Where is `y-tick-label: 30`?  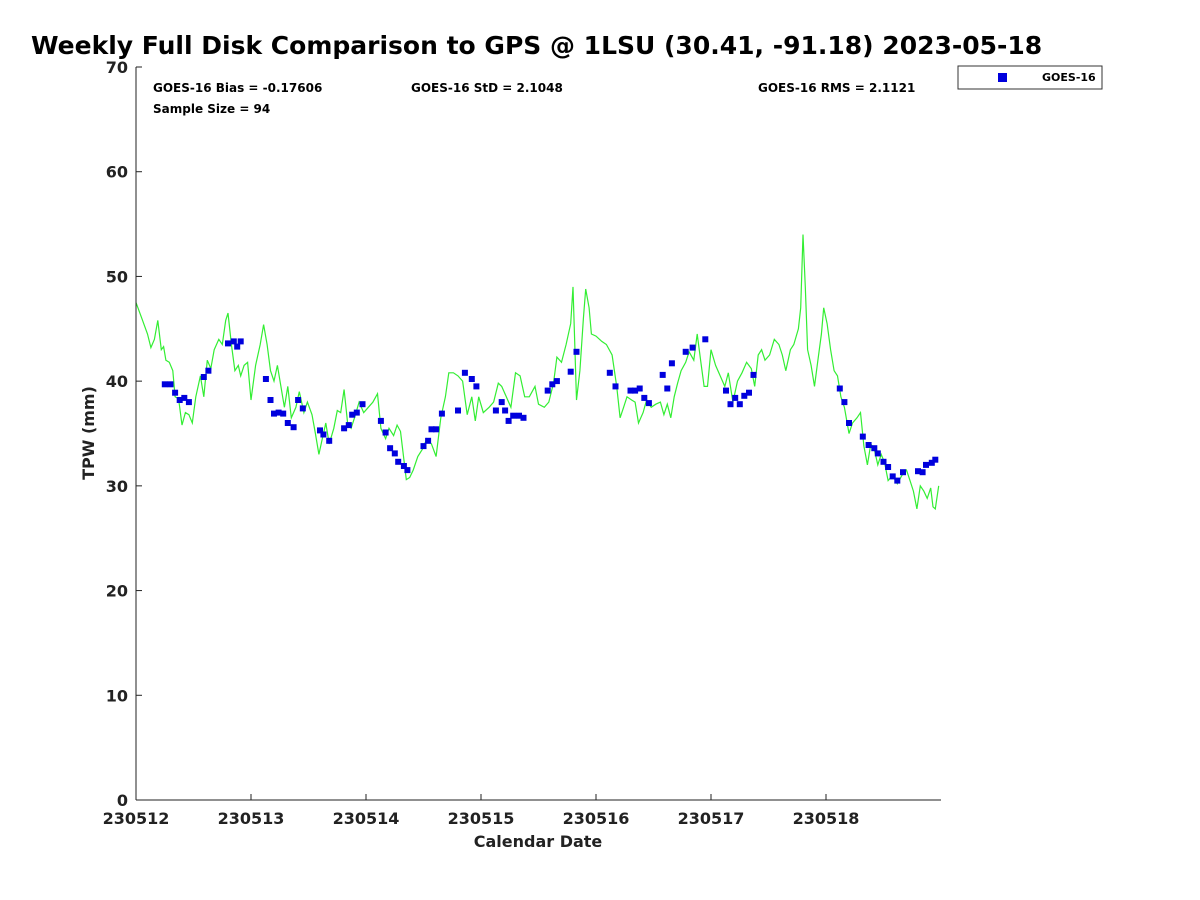
y-tick-label: 30 is located at coordinates (117, 486).